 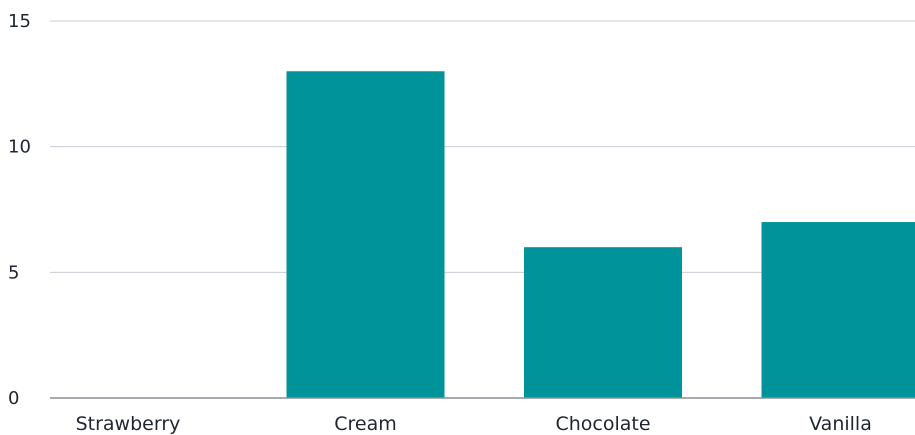 I want to click on y-tick-label: 10, so click(x=19, y=147).